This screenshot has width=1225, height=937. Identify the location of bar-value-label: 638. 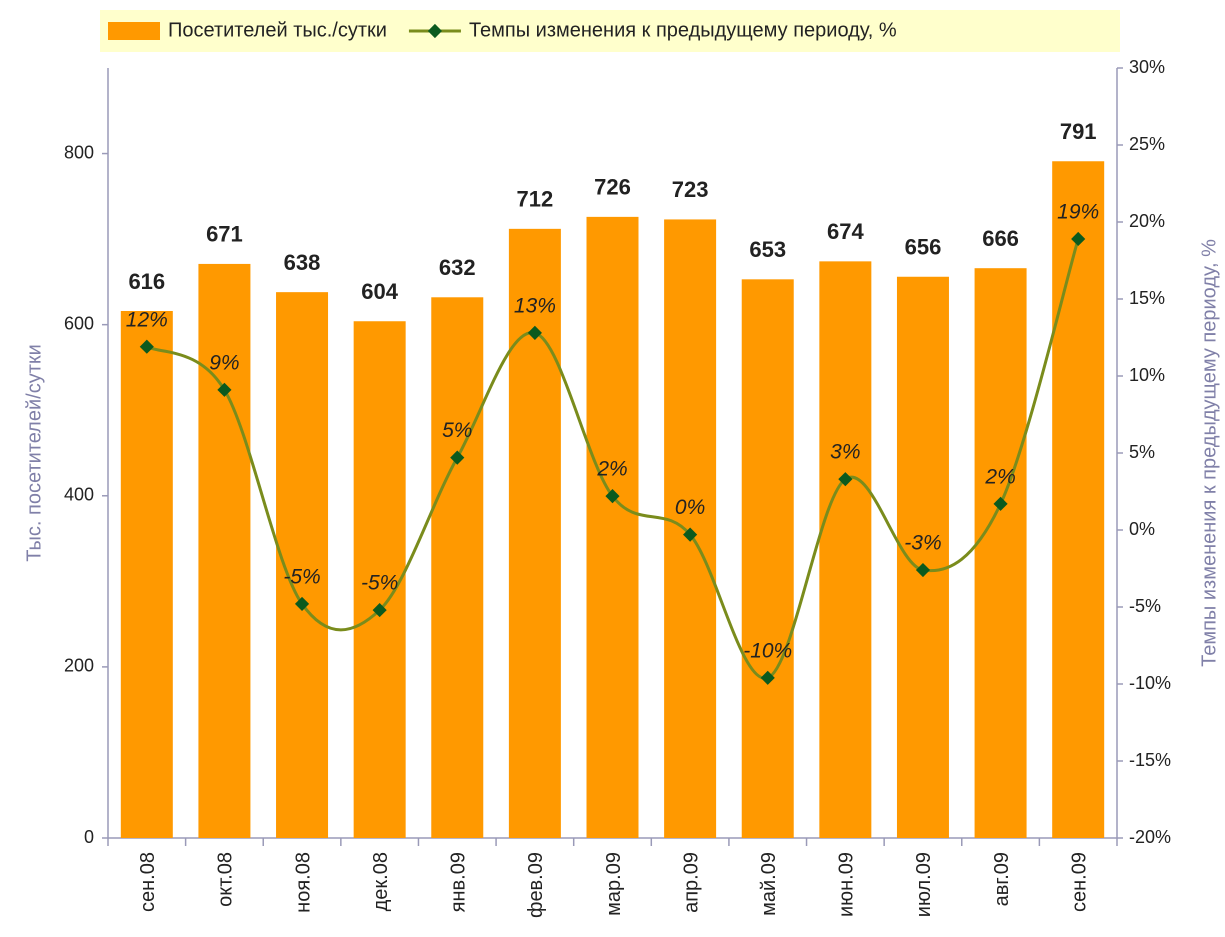
(302, 262).